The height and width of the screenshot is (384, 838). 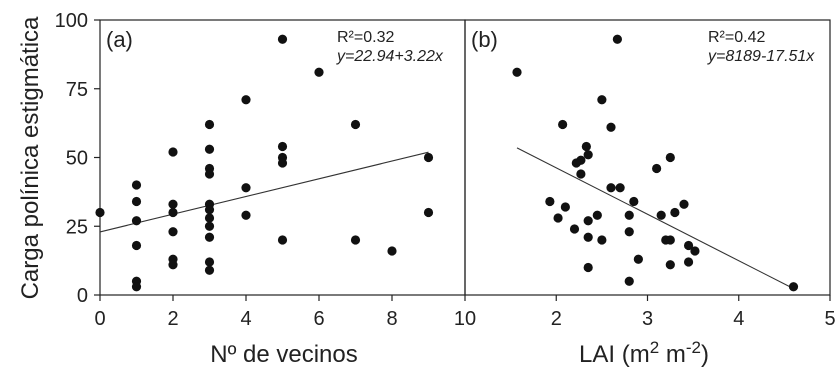 What do you see at coordinates (672, 354) in the screenshot?
I see `lai-label-part: m` at bounding box center [672, 354].